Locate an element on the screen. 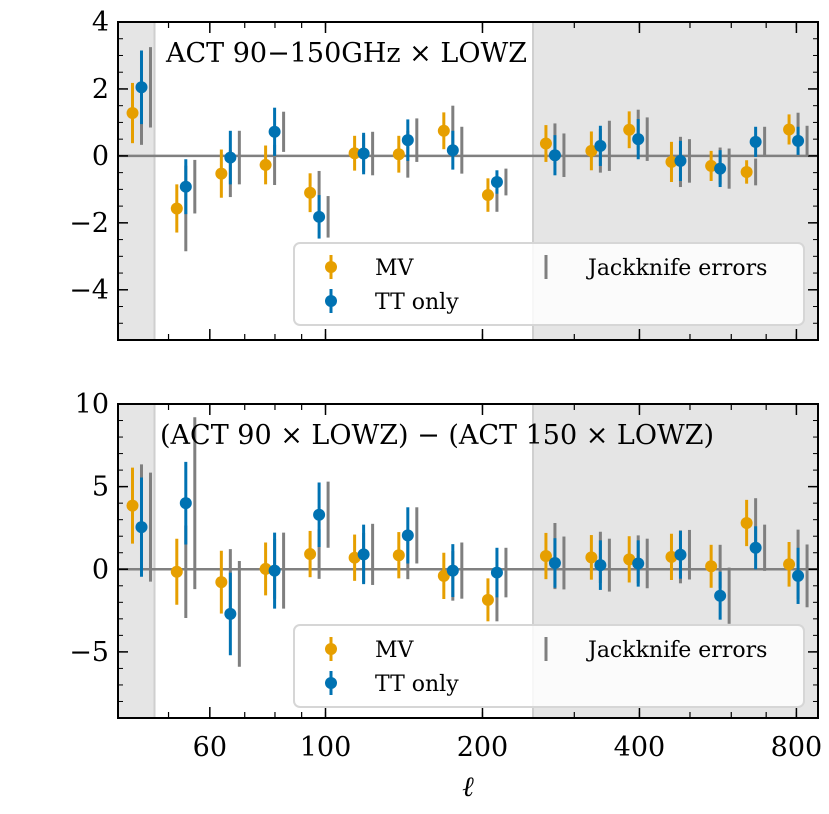  panel-title-bottom: (ACT 90 × LOWZ) − (ACT 150 × LOWZ) is located at coordinates (437, 435).